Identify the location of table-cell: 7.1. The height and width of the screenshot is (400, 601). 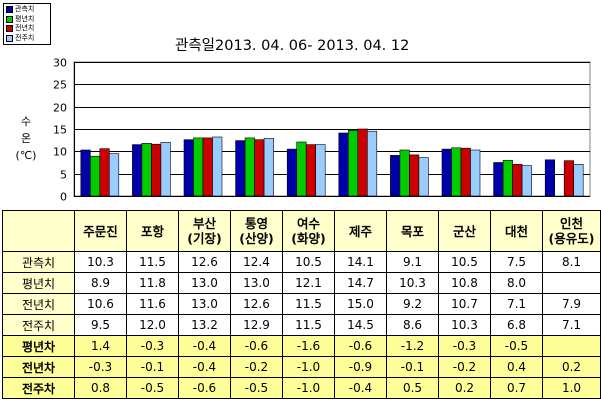
(516, 304).